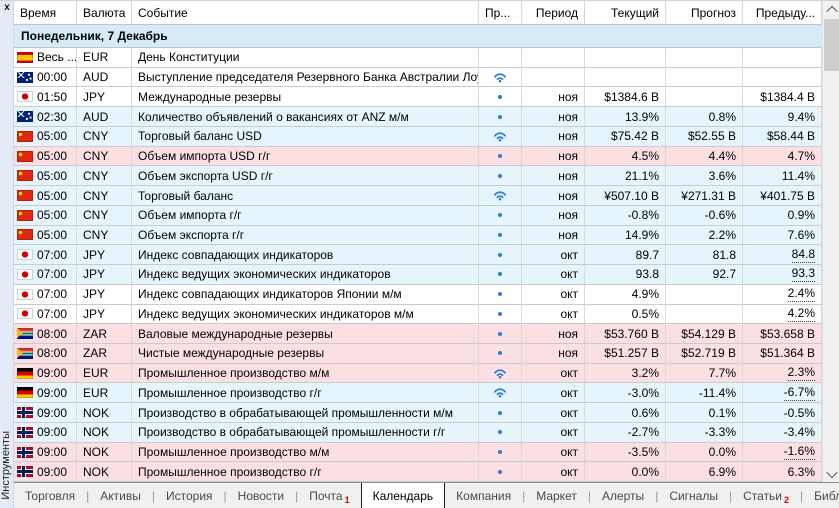 This screenshot has height=508, width=839. Describe the element at coordinates (831, 9) in the screenshot. I see `scroll-up-icon` at that location.